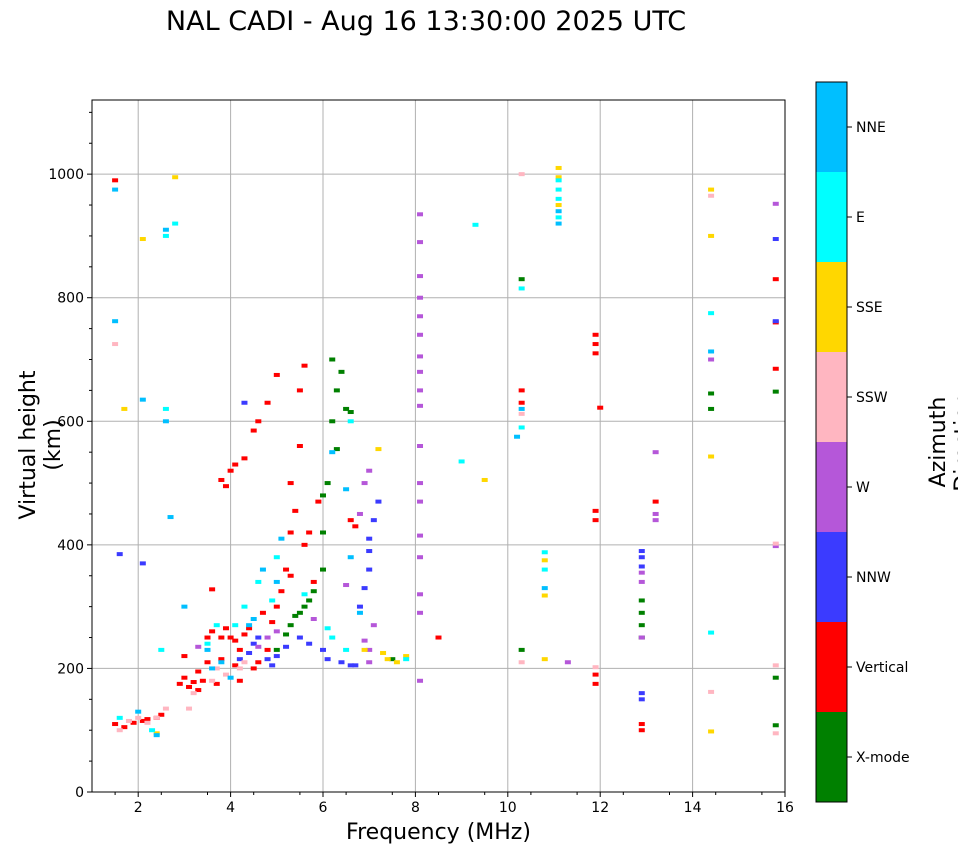 This screenshot has width=958, height=857. Describe the element at coordinates (872, 398) in the screenshot. I see `colorbar-tick-label: SSW` at that location.